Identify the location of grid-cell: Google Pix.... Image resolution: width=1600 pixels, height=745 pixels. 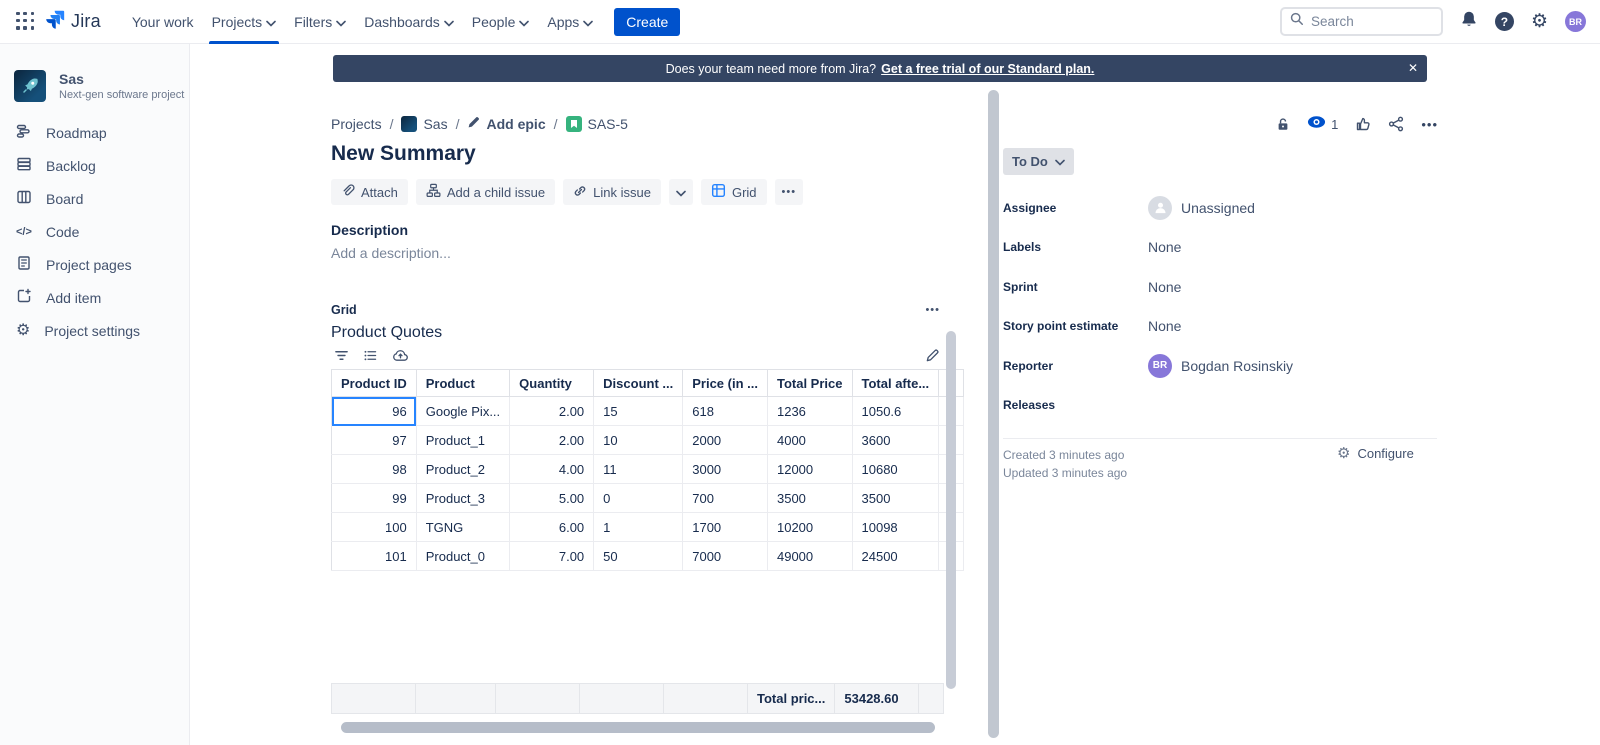
(463, 411).